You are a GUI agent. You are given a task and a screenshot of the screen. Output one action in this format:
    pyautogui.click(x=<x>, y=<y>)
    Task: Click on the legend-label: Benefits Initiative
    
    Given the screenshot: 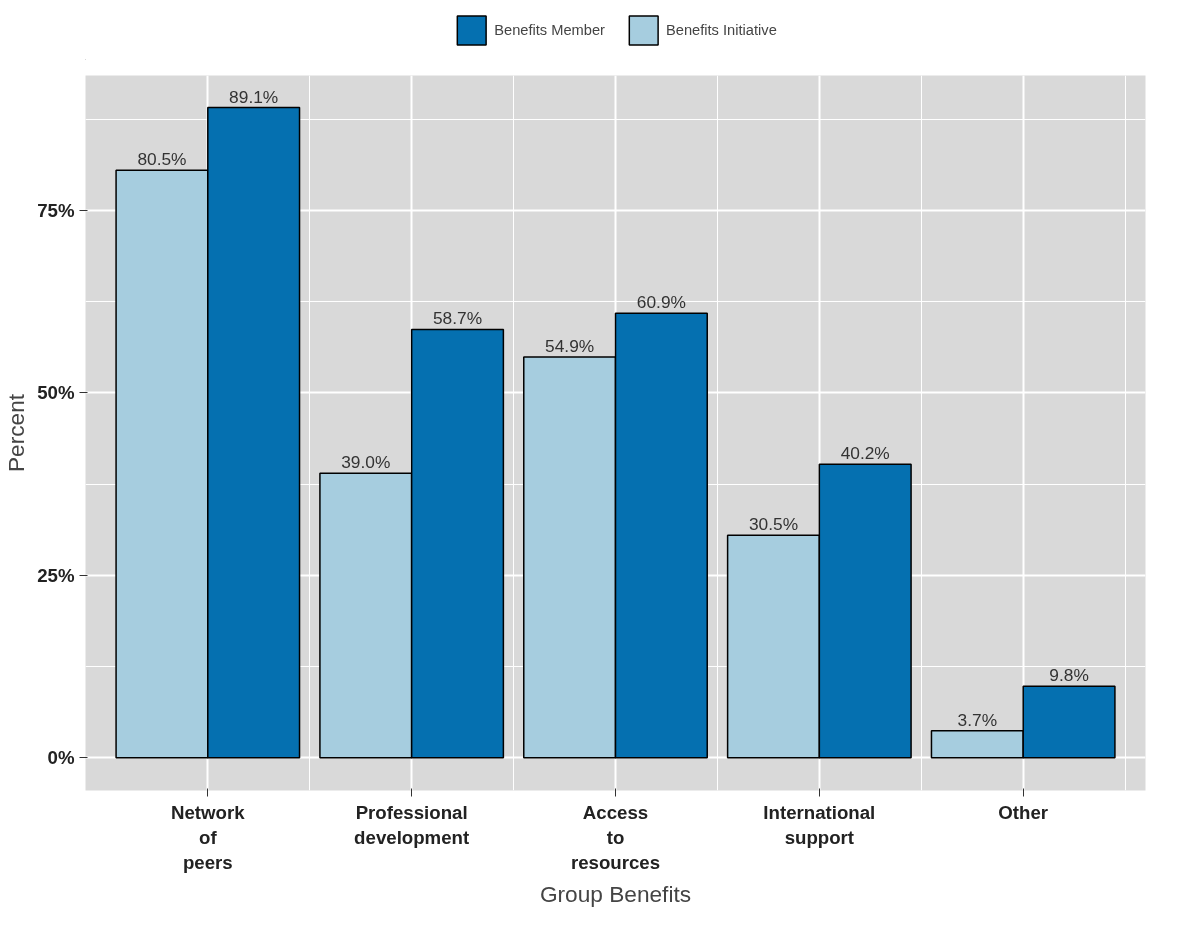 What is the action you would take?
    pyautogui.click(x=721, y=30)
    